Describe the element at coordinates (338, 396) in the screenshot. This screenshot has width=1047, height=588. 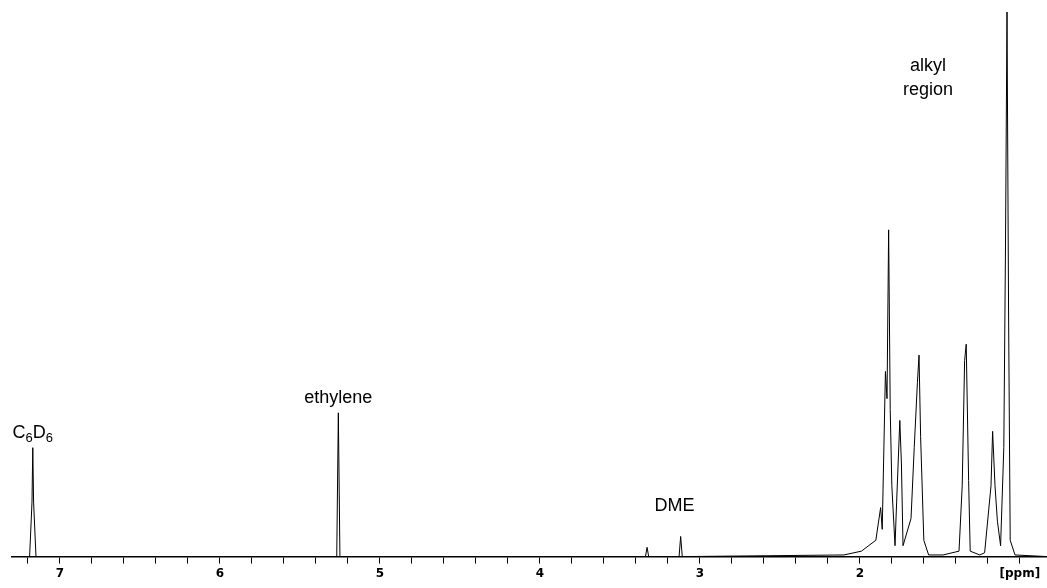
I see `annotation: ethylene` at that location.